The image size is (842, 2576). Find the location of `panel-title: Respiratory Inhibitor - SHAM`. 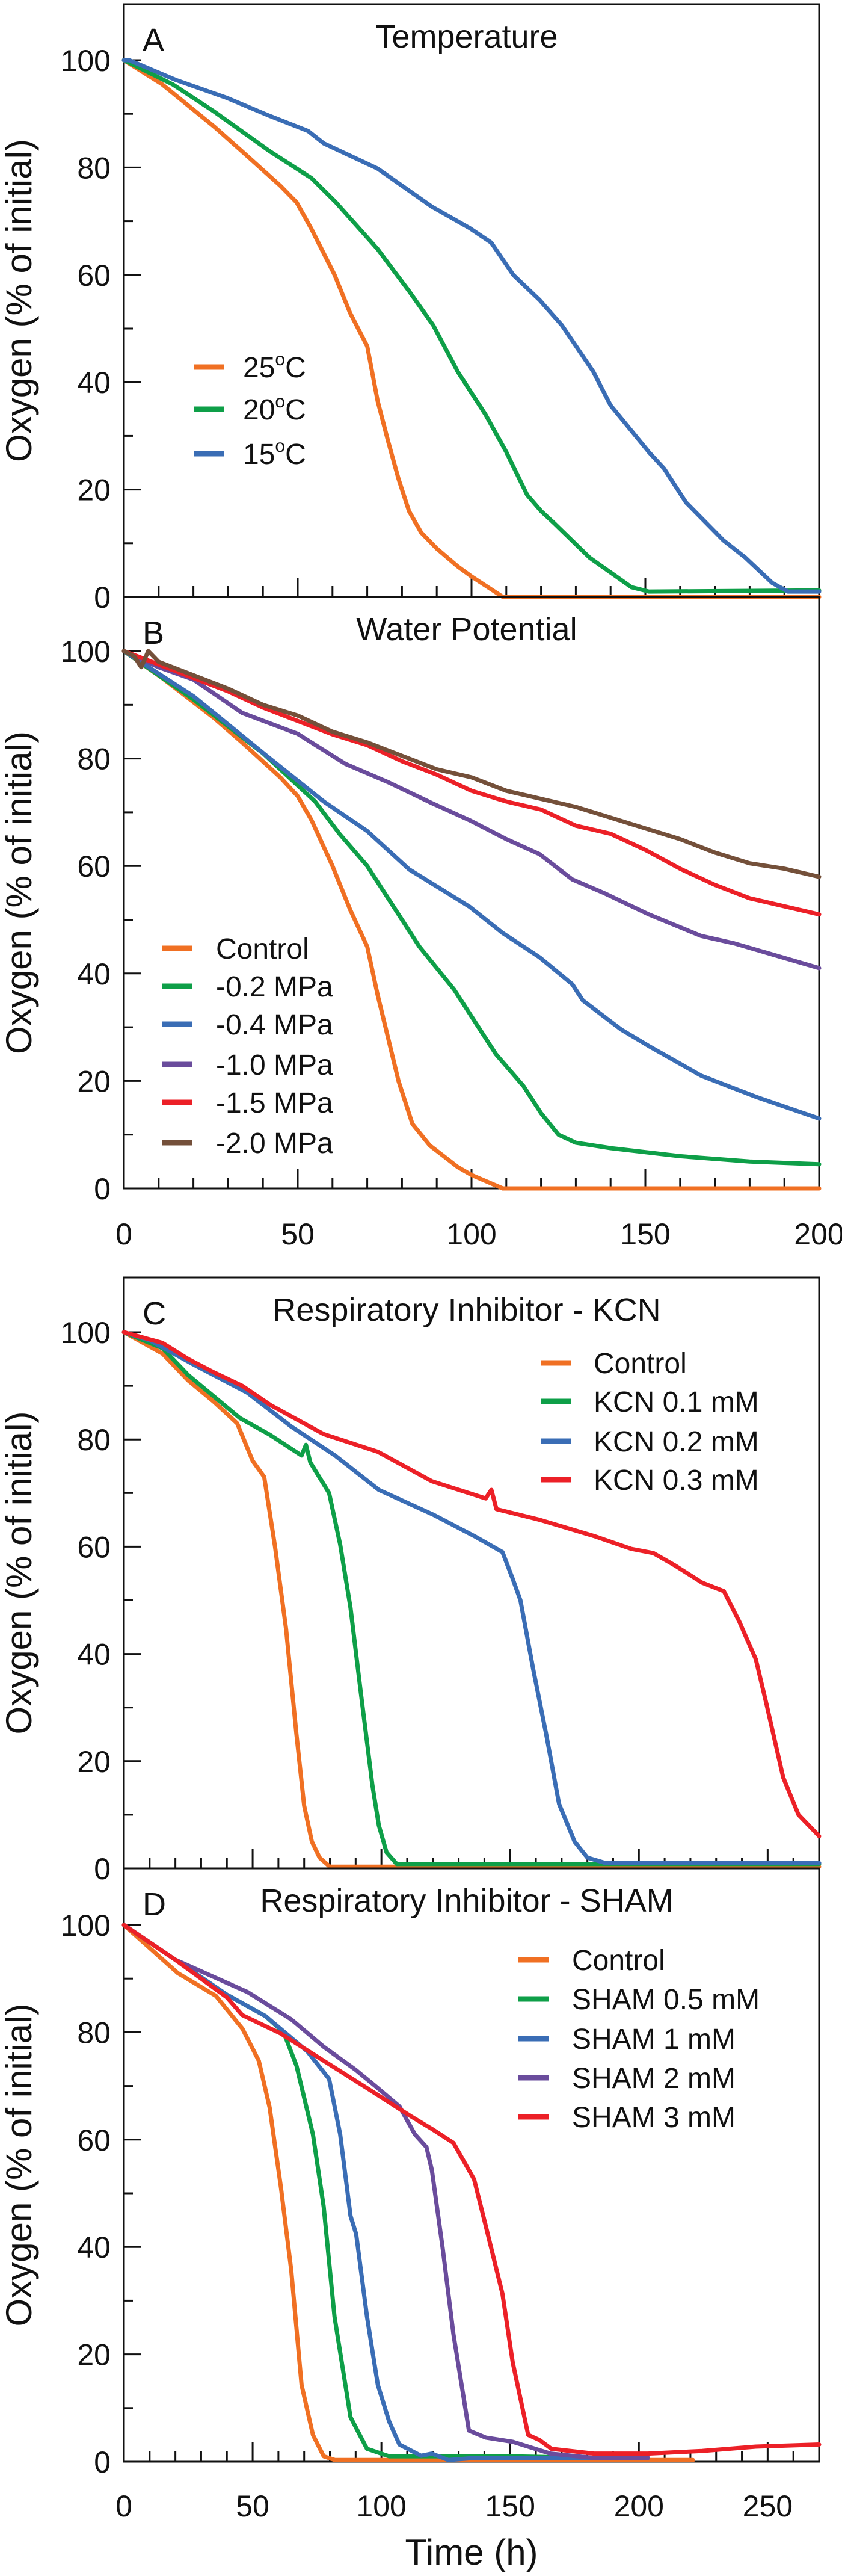

panel-title: Respiratory Inhibitor - SHAM is located at coordinates (466, 1901).